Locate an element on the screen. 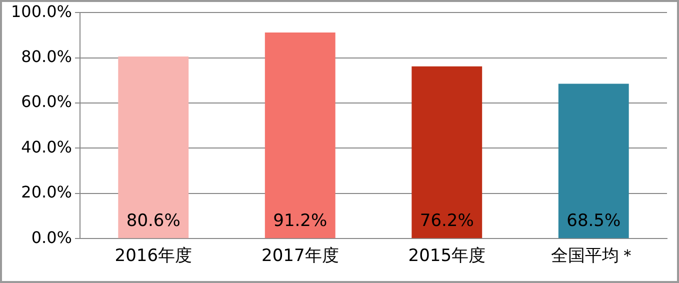 This screenshot has width=679, height=283. data-label: 76.2% is located at coordinates (447, 221).